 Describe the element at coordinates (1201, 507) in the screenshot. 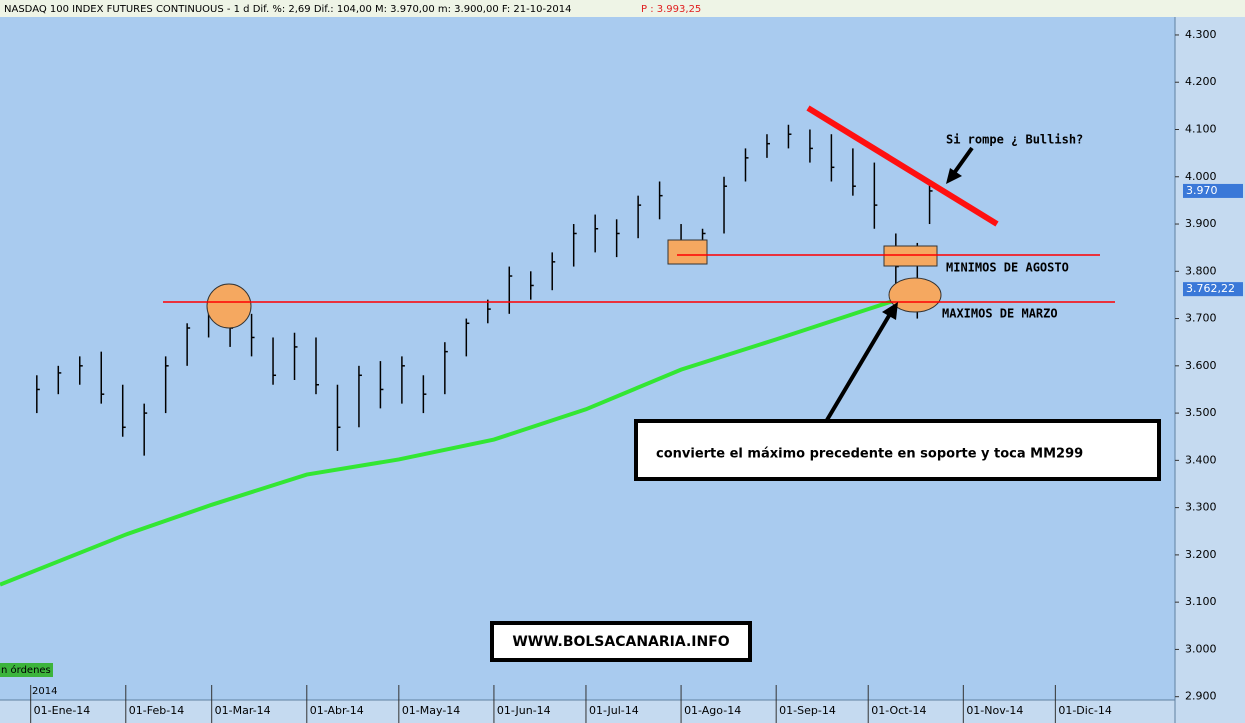

I see `y-tick-label: 3.300` at that location.